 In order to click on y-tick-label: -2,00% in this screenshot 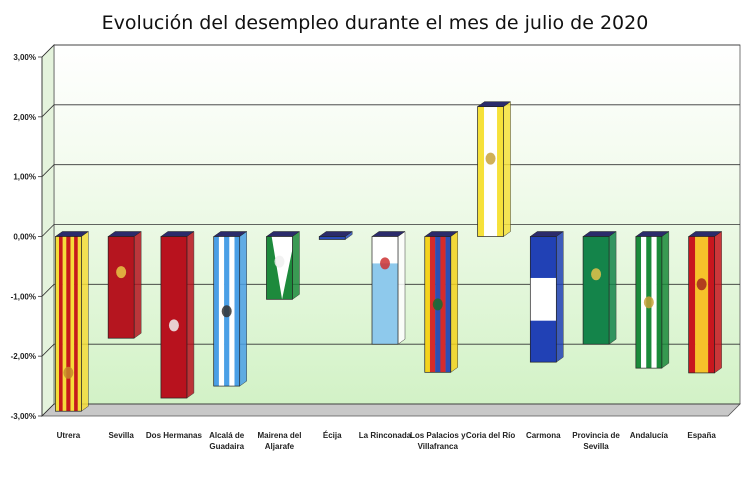, I will do `click(23, 356)`.